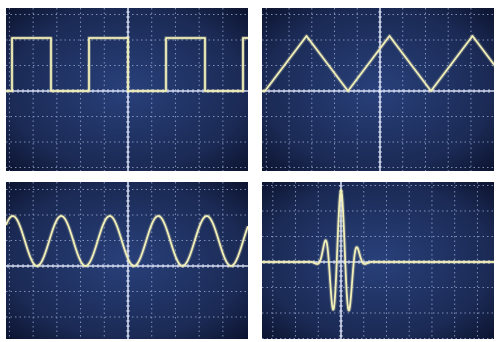  Describe the element at coordinates (378, 63) in the screenshot. I see `triangle-trace` at that location.